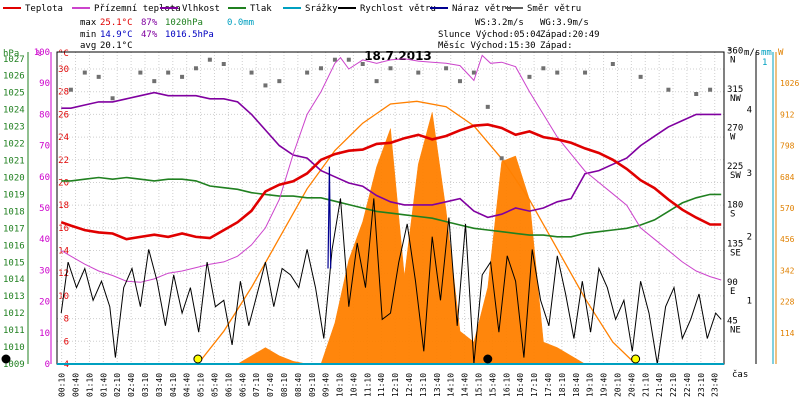 Image resolution: width=800 pixels, height=400 pixels. Describe the element at coordinates (63, 115) in the screenshot. I see `axis-temperature-tick: 26` at that location.